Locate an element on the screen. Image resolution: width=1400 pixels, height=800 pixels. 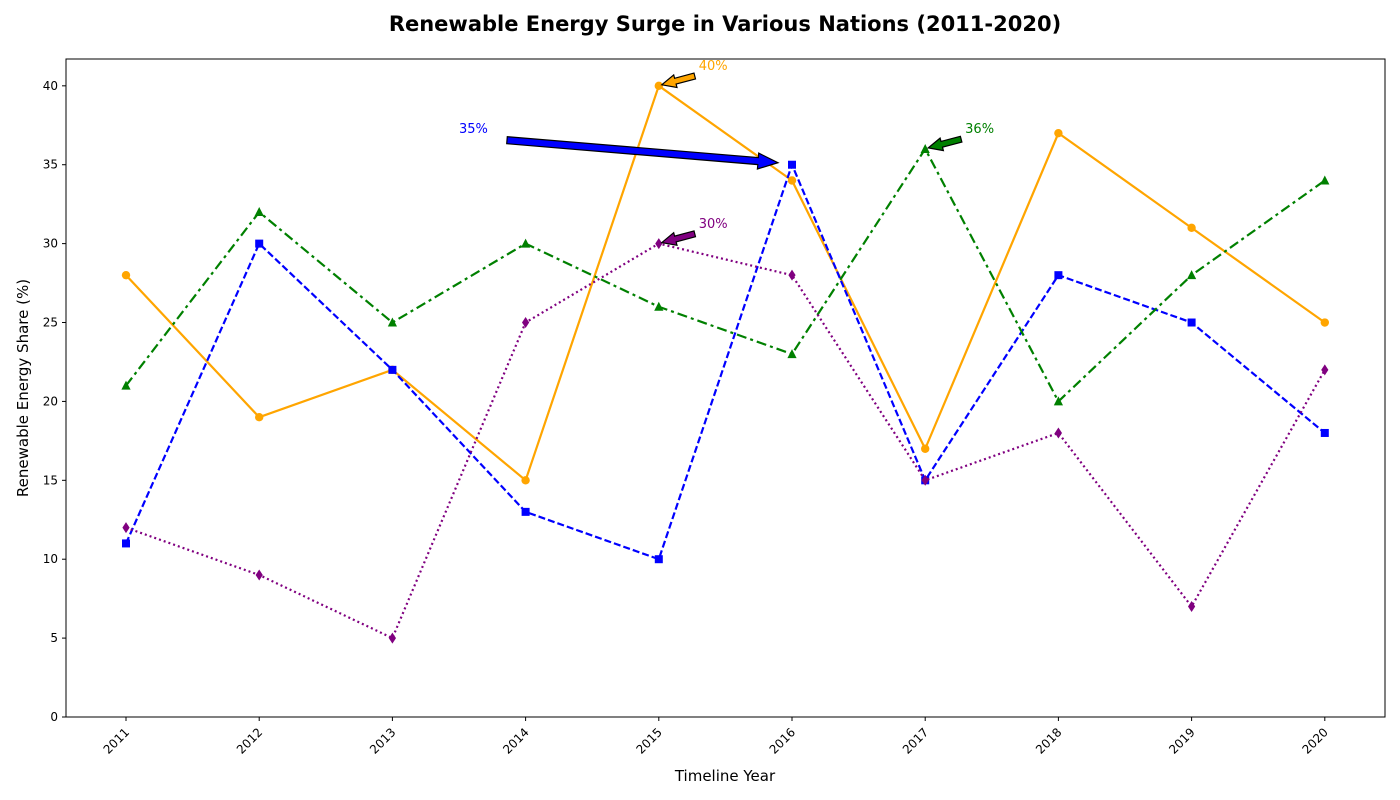
annotation: 36% is located at coordinates (960, 137).